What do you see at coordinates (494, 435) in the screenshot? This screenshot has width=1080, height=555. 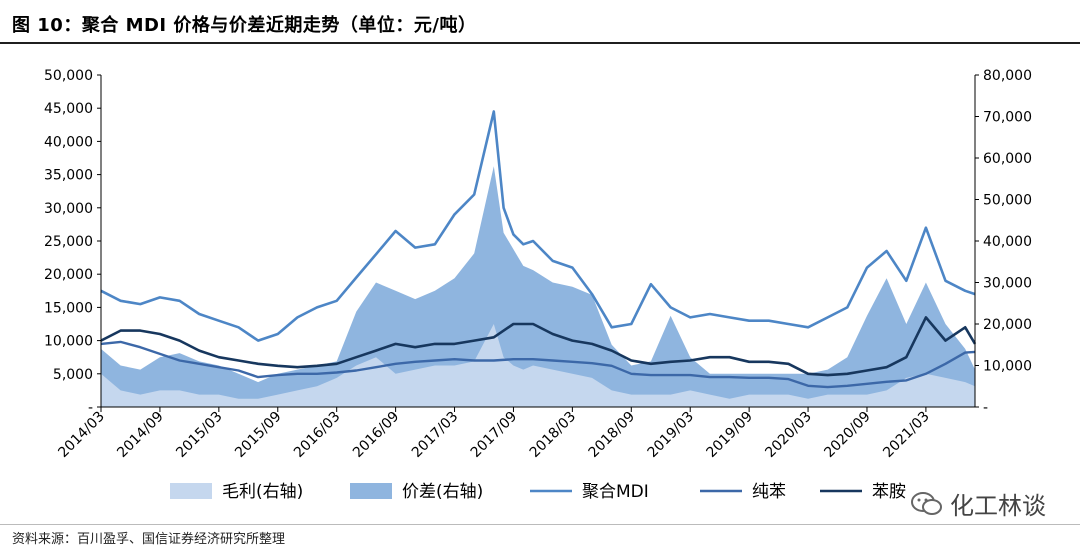 I see `x-tick-label: 2017/09` at bounding box center [494, 435].